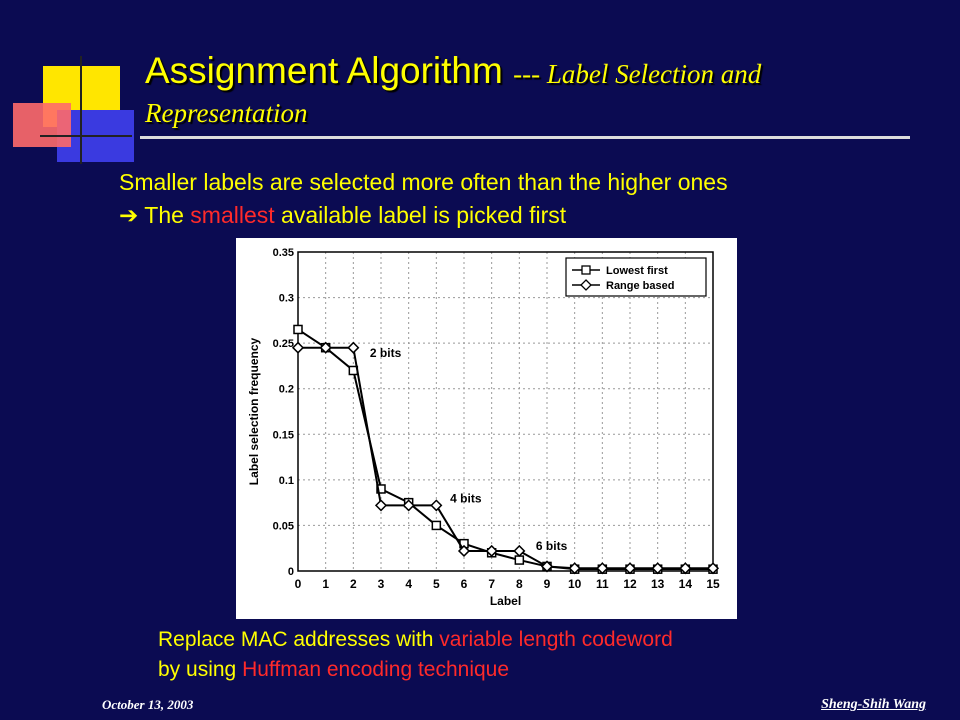  I want to click on legend-marker-square, so click(586, 270).